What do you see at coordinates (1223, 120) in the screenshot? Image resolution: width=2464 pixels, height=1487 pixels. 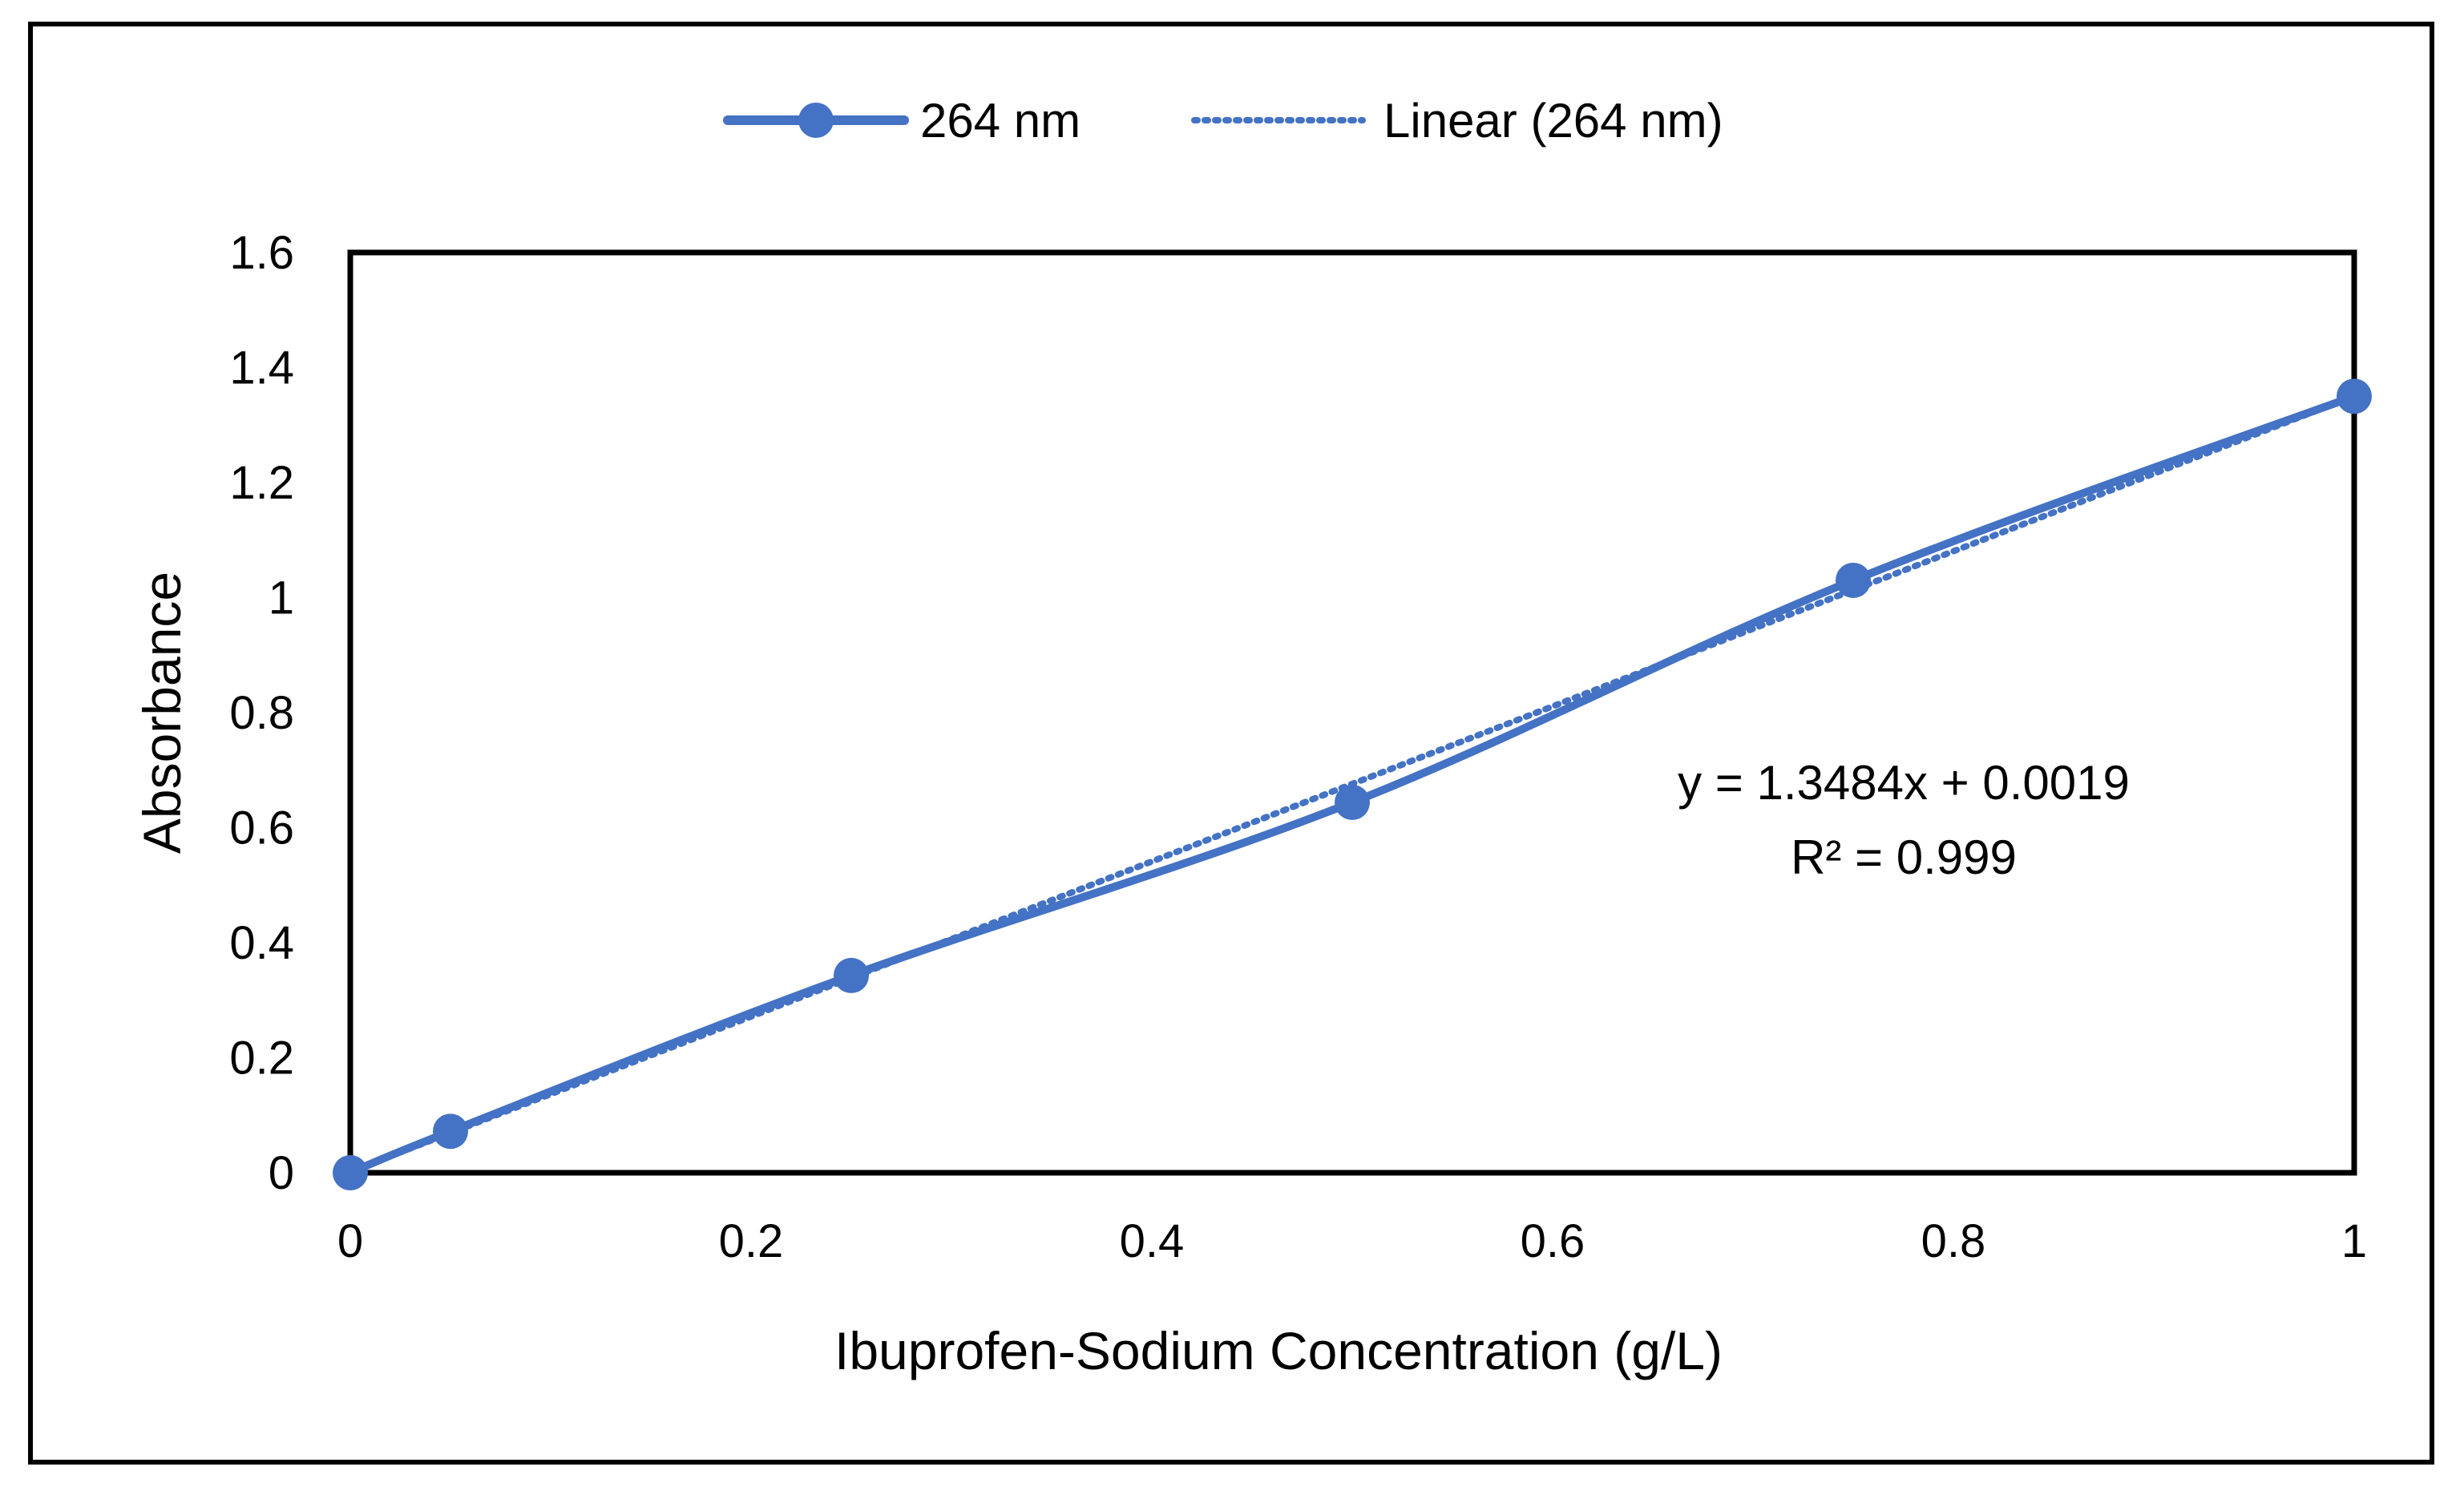 I see `legend: 264 nm Linear (264 nm)` at bounding box center [1223, 120].